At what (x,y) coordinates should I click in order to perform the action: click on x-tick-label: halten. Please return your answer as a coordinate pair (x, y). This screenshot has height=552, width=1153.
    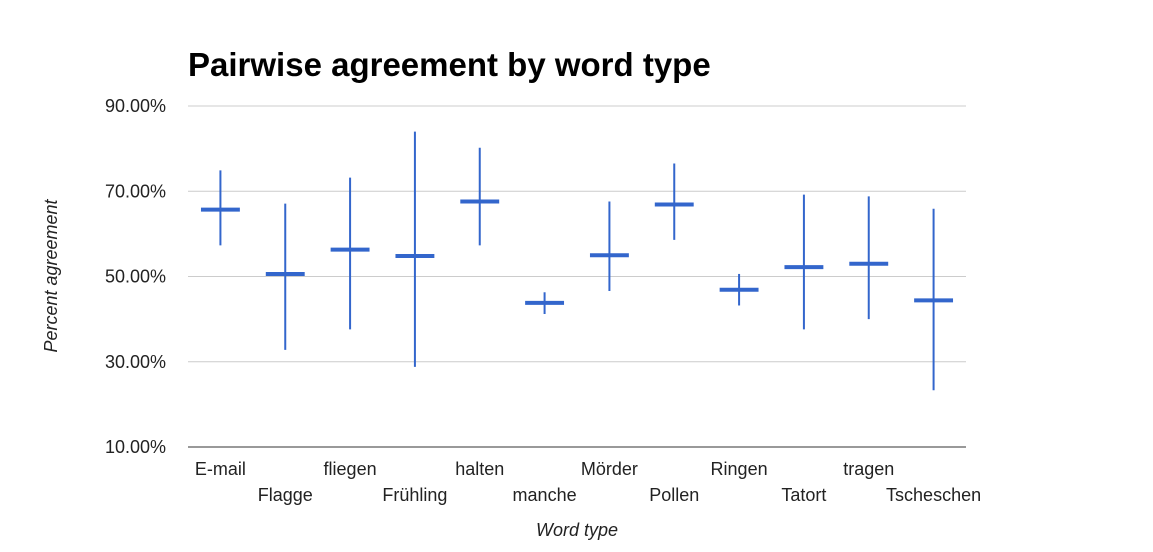
    Looking at the image, I should click on (479, 469).